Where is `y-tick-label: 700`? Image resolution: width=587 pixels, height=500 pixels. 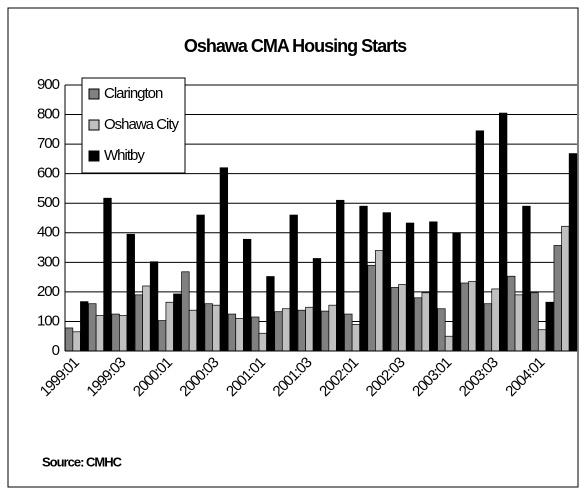 y-tick-label: 700 is located at coordinates (48, 143).